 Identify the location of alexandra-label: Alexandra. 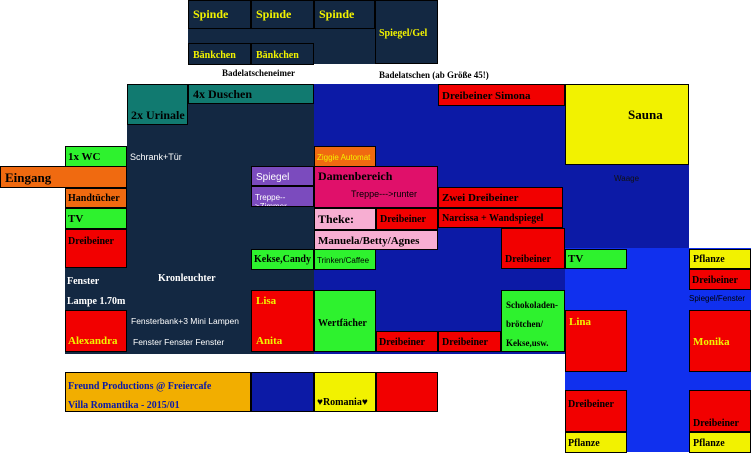
(93, 341).